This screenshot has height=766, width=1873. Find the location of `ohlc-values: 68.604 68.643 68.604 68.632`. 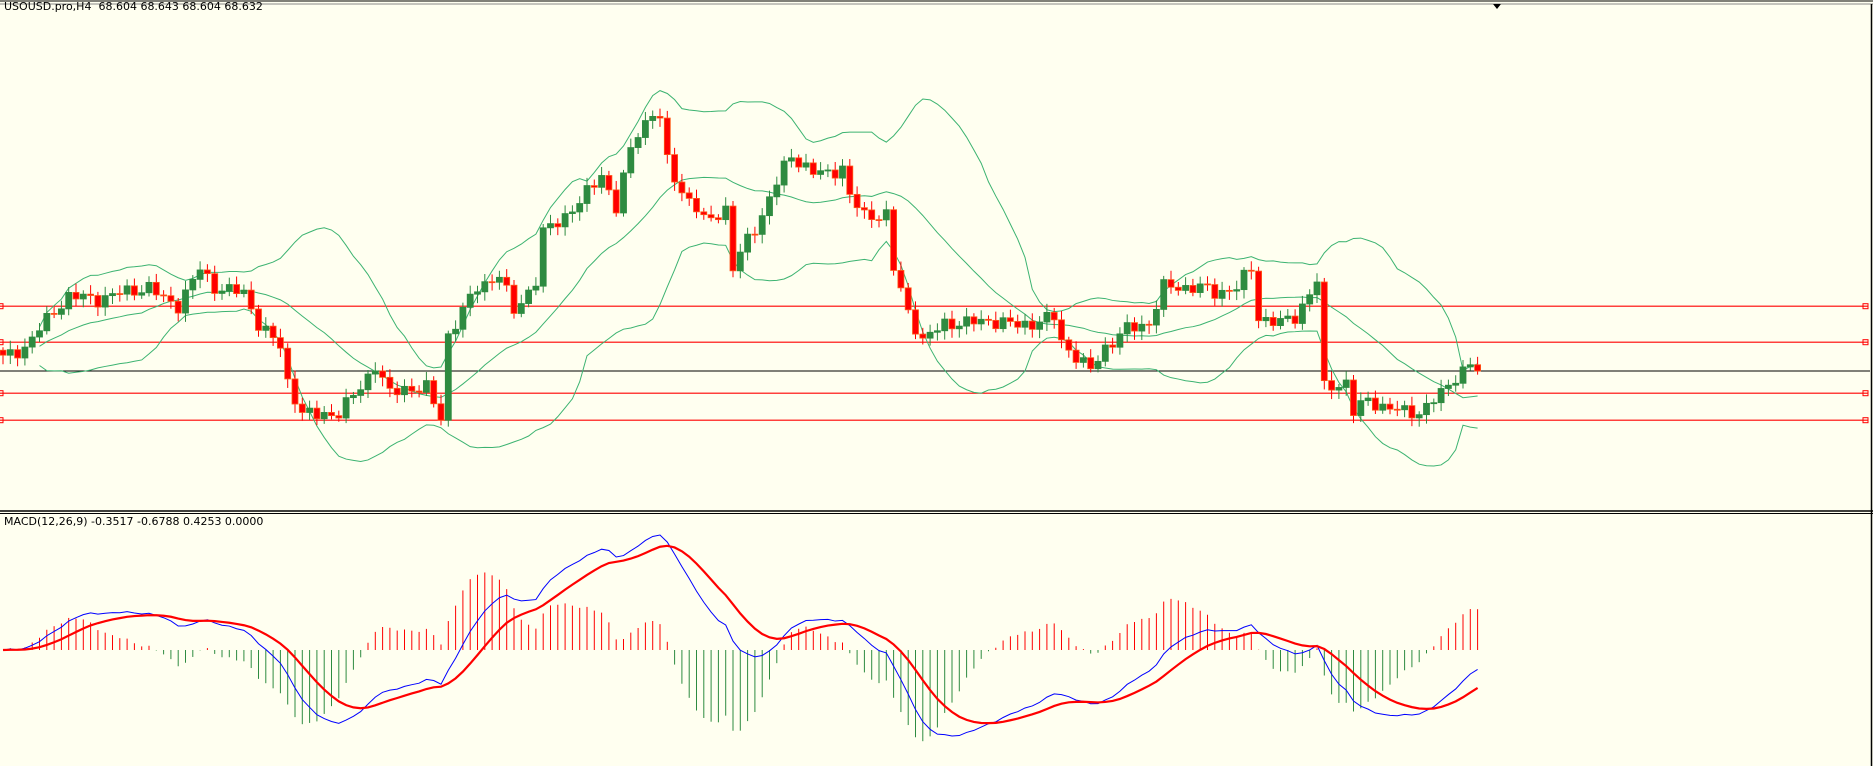

ohlc-values: 68.604 68.643 68.604 68.632 is located at coordinates (180, 6).